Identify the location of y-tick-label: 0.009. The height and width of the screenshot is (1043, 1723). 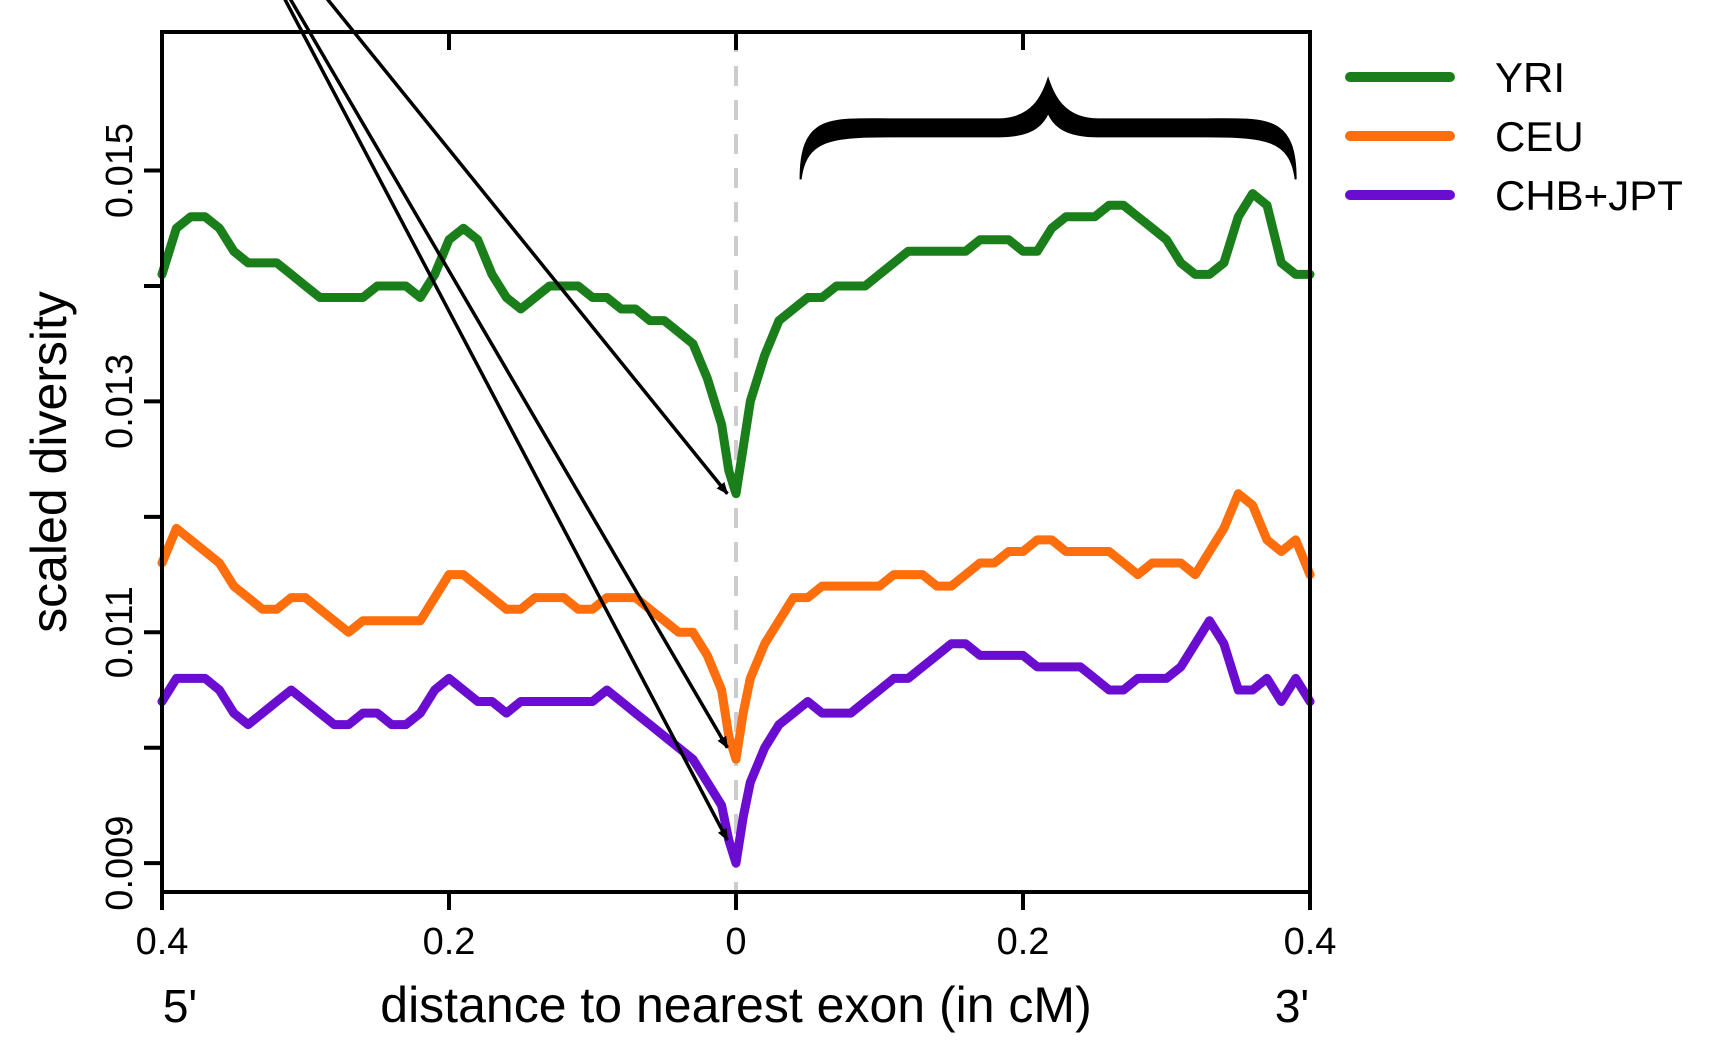
(120, 863).